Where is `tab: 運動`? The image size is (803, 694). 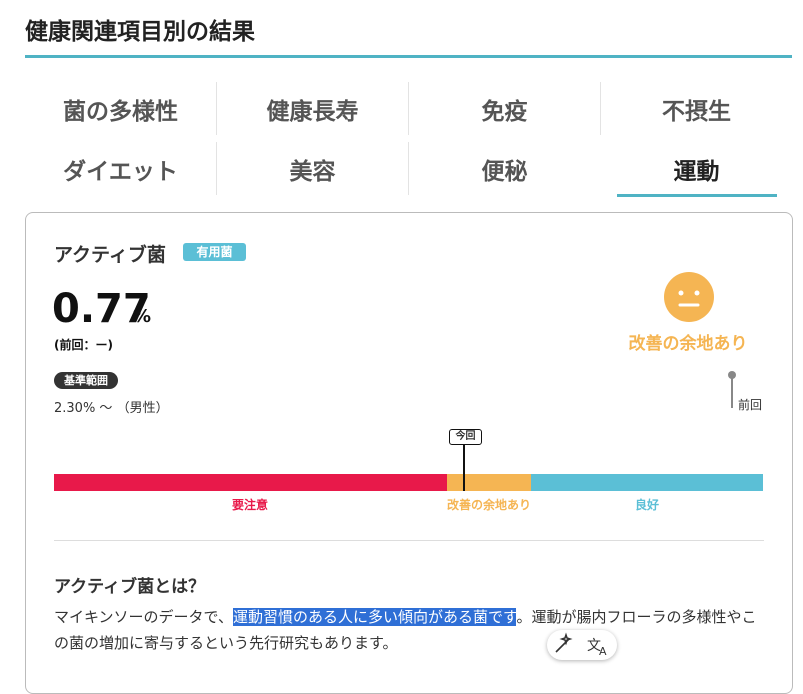 tab: 運動 is located at coordinates (696, 168).